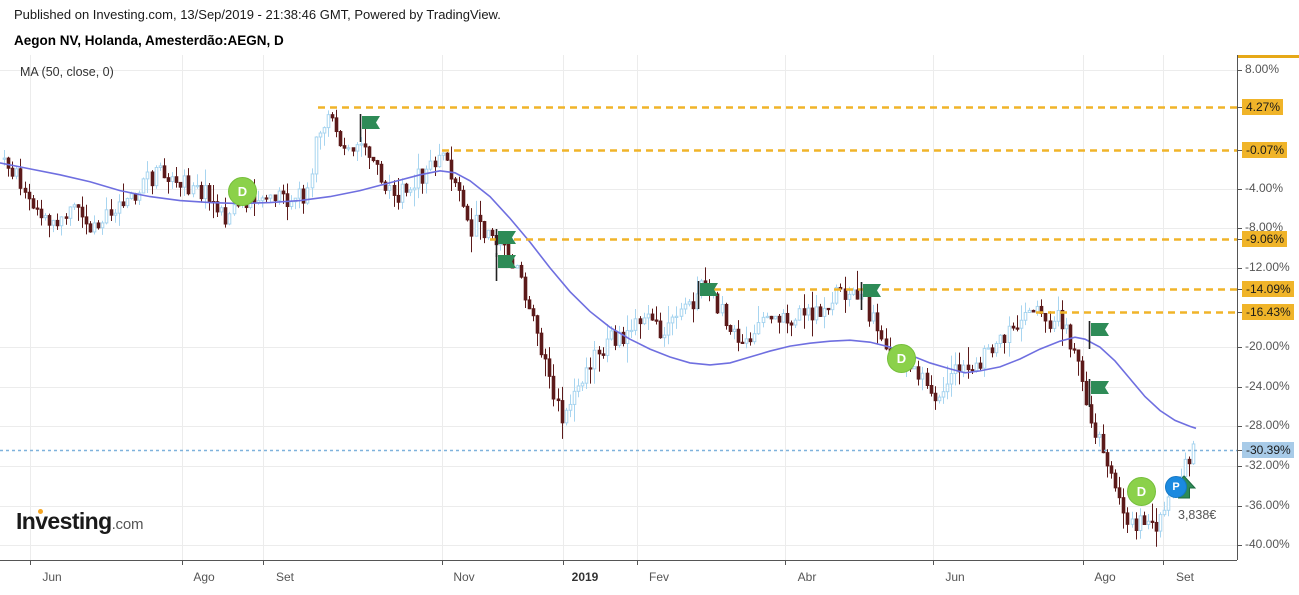 The height and width of the screenshot is (595, 1299). What do you see at coordinates (1265, 239) in the screenshot?
I see `price-level-badge: -9.06%` at bounding box center [1265, 239].